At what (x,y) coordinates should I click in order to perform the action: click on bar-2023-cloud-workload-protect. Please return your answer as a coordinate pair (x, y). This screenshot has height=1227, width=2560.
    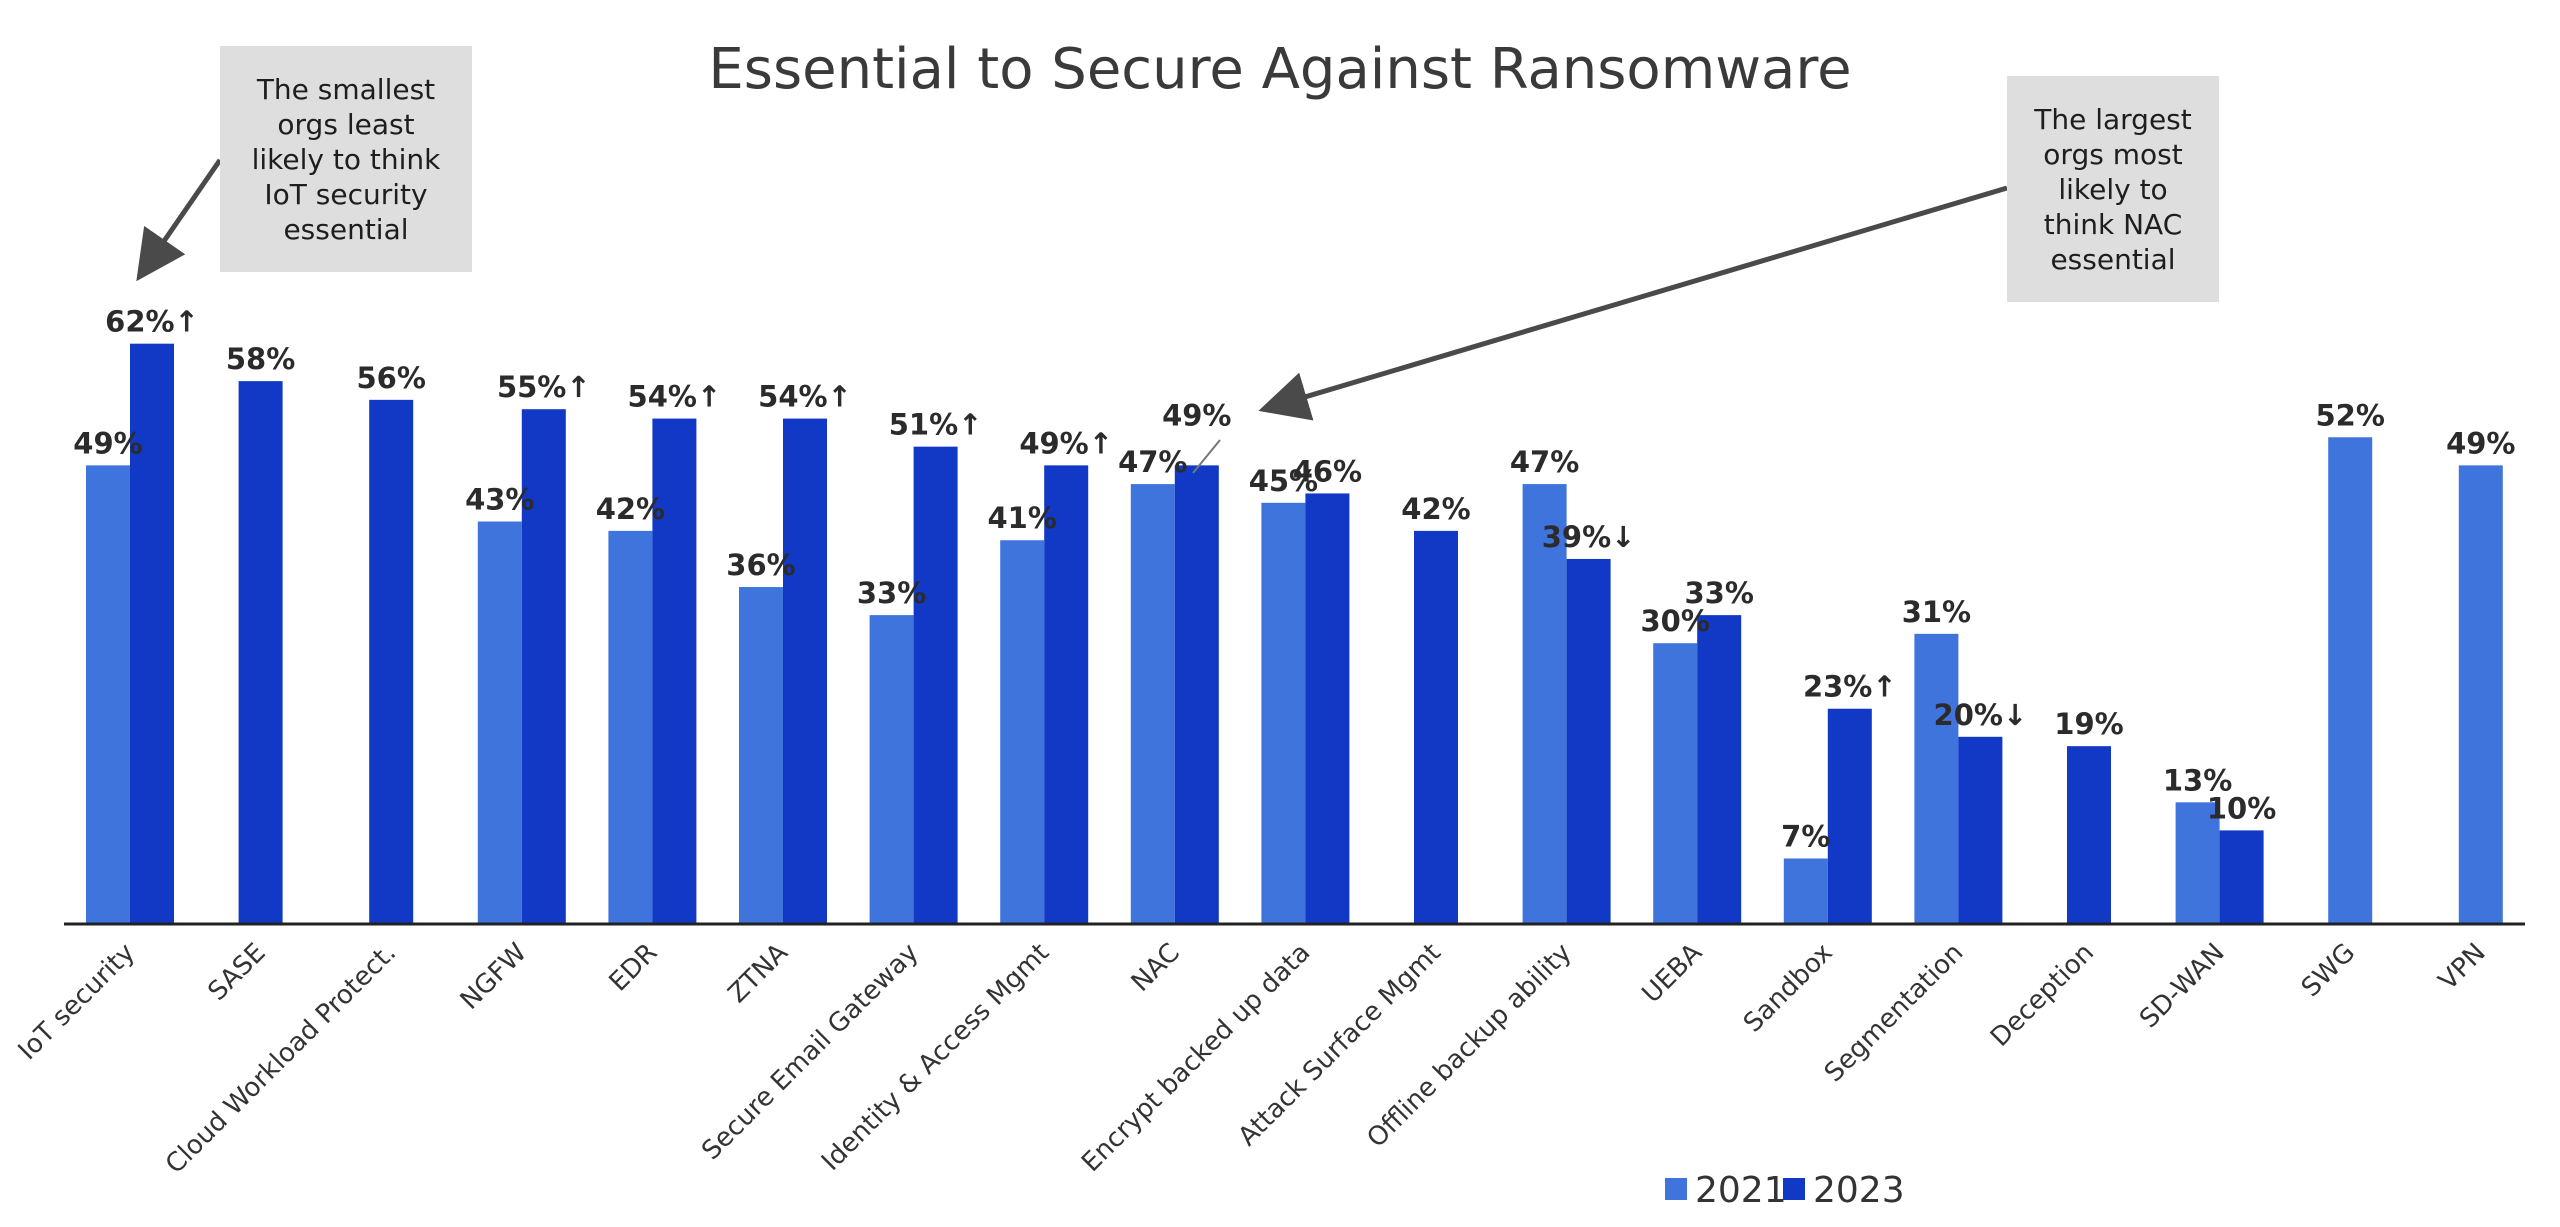
    Looking at the image, I should click on (391, 662).